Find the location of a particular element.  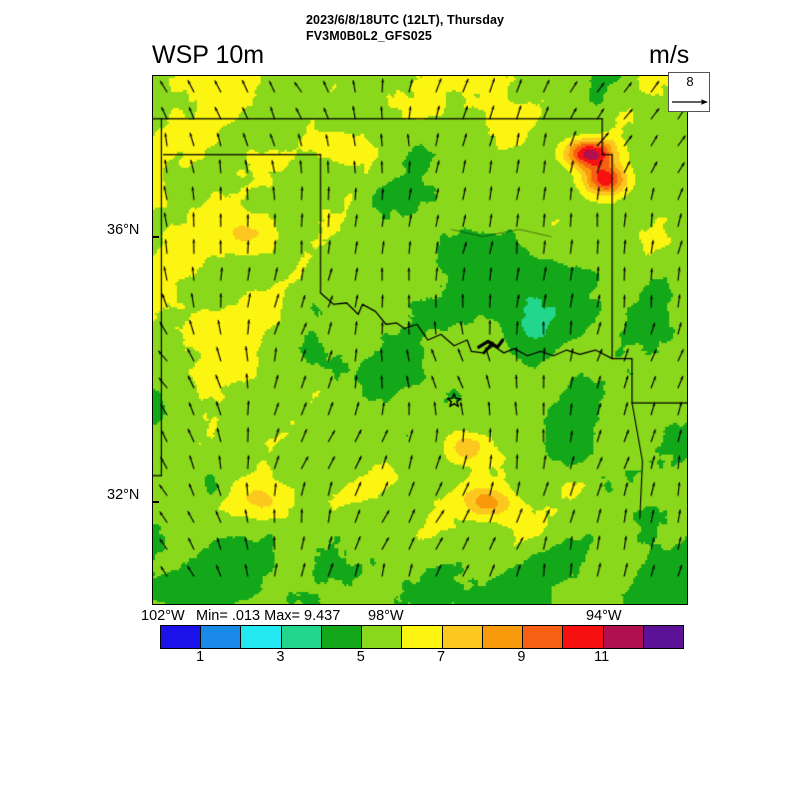

lat-label-36: 36°N is located at coordinates (123, 230).